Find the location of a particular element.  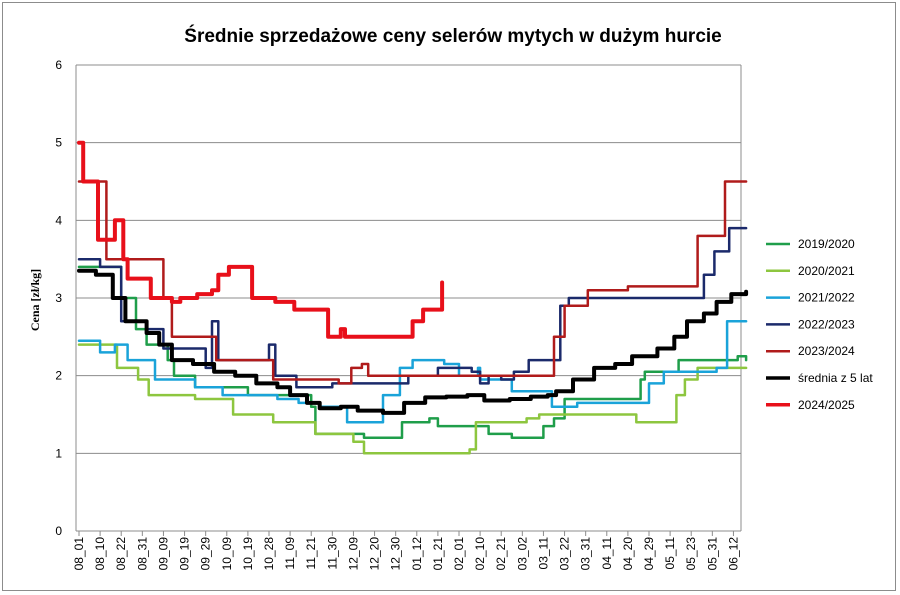

x-tick-label: 09_29 is located at coordinates (206, 554).